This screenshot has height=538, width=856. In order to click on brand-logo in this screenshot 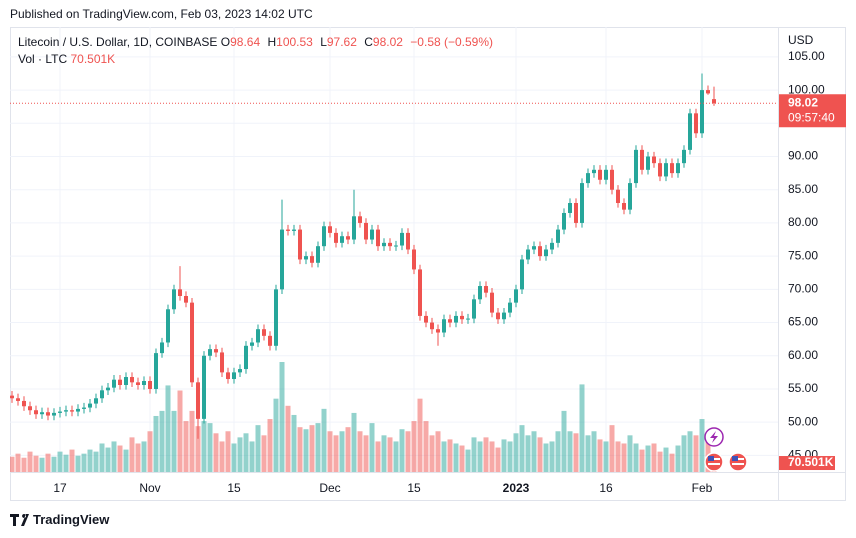, I will do `click(19, 520)`.